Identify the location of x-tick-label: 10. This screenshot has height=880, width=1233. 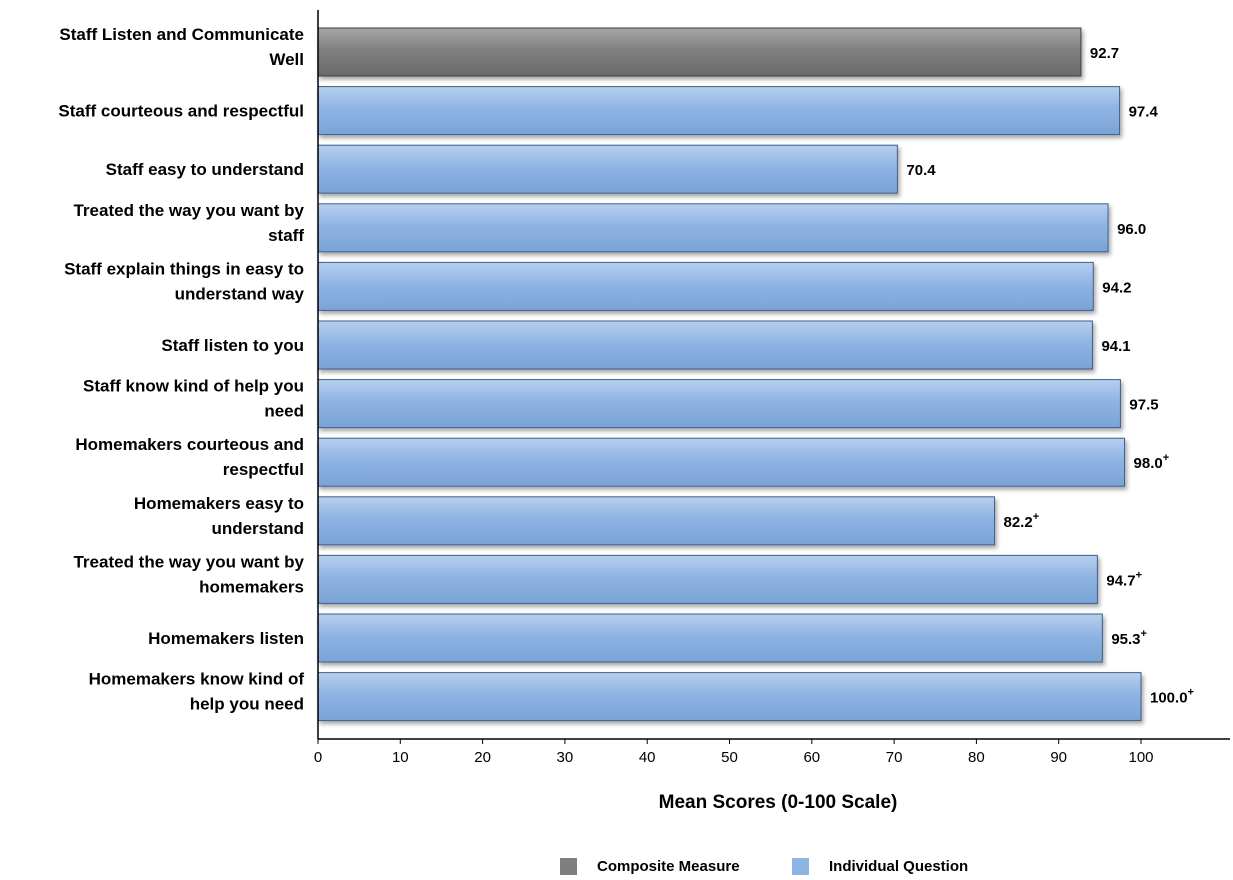
(400, 757).